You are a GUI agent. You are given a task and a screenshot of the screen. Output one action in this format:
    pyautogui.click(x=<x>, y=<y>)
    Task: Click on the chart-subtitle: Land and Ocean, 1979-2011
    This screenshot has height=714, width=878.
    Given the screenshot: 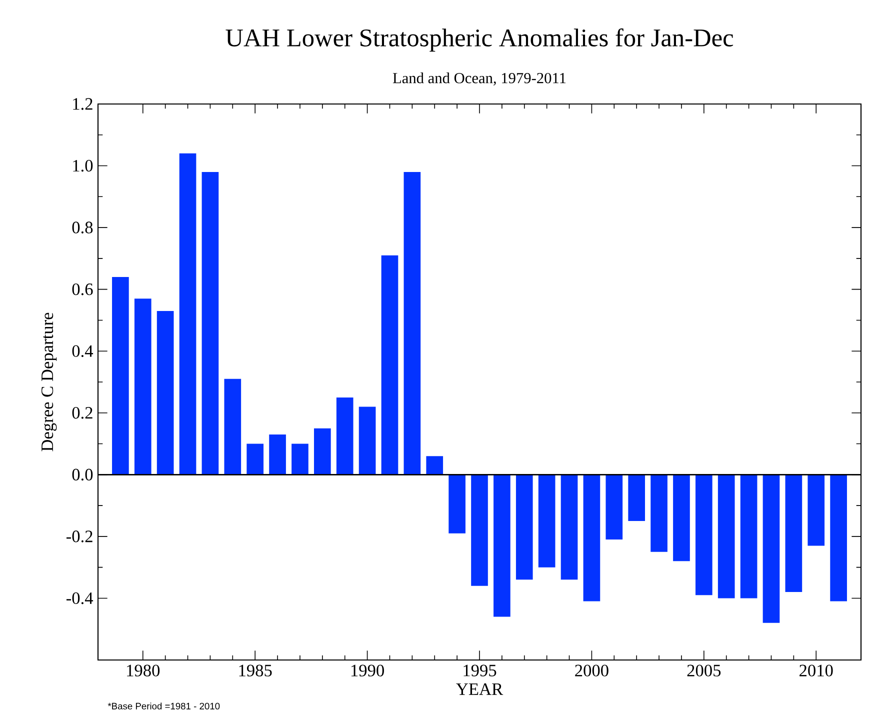 What is the action you would take?
    pyautogui.click(x=479, y=79)
    